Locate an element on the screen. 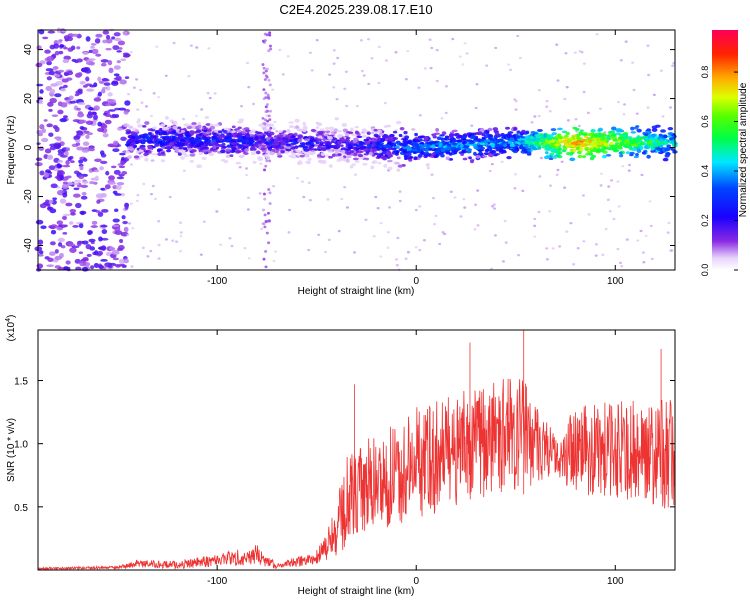 This screenshot has width=750, height=600. spectrogram-x-tick-label: -100 is located at coordinates (217, 281).